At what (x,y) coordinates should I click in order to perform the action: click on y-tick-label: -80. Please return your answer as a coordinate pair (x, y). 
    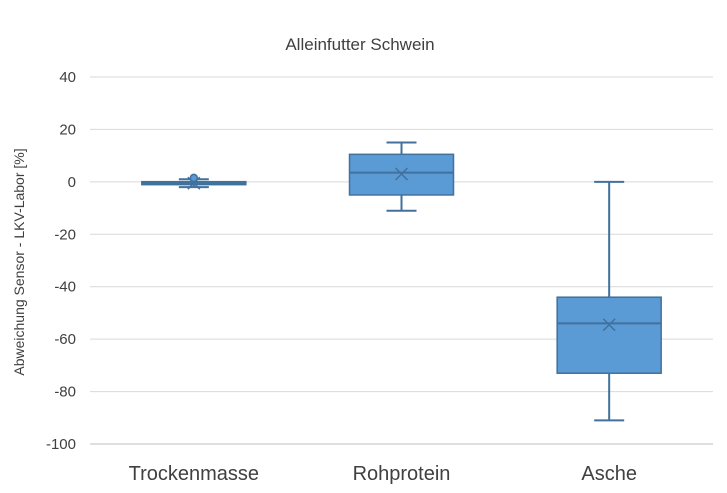
    Looking at the image, I should click on (65, 392).